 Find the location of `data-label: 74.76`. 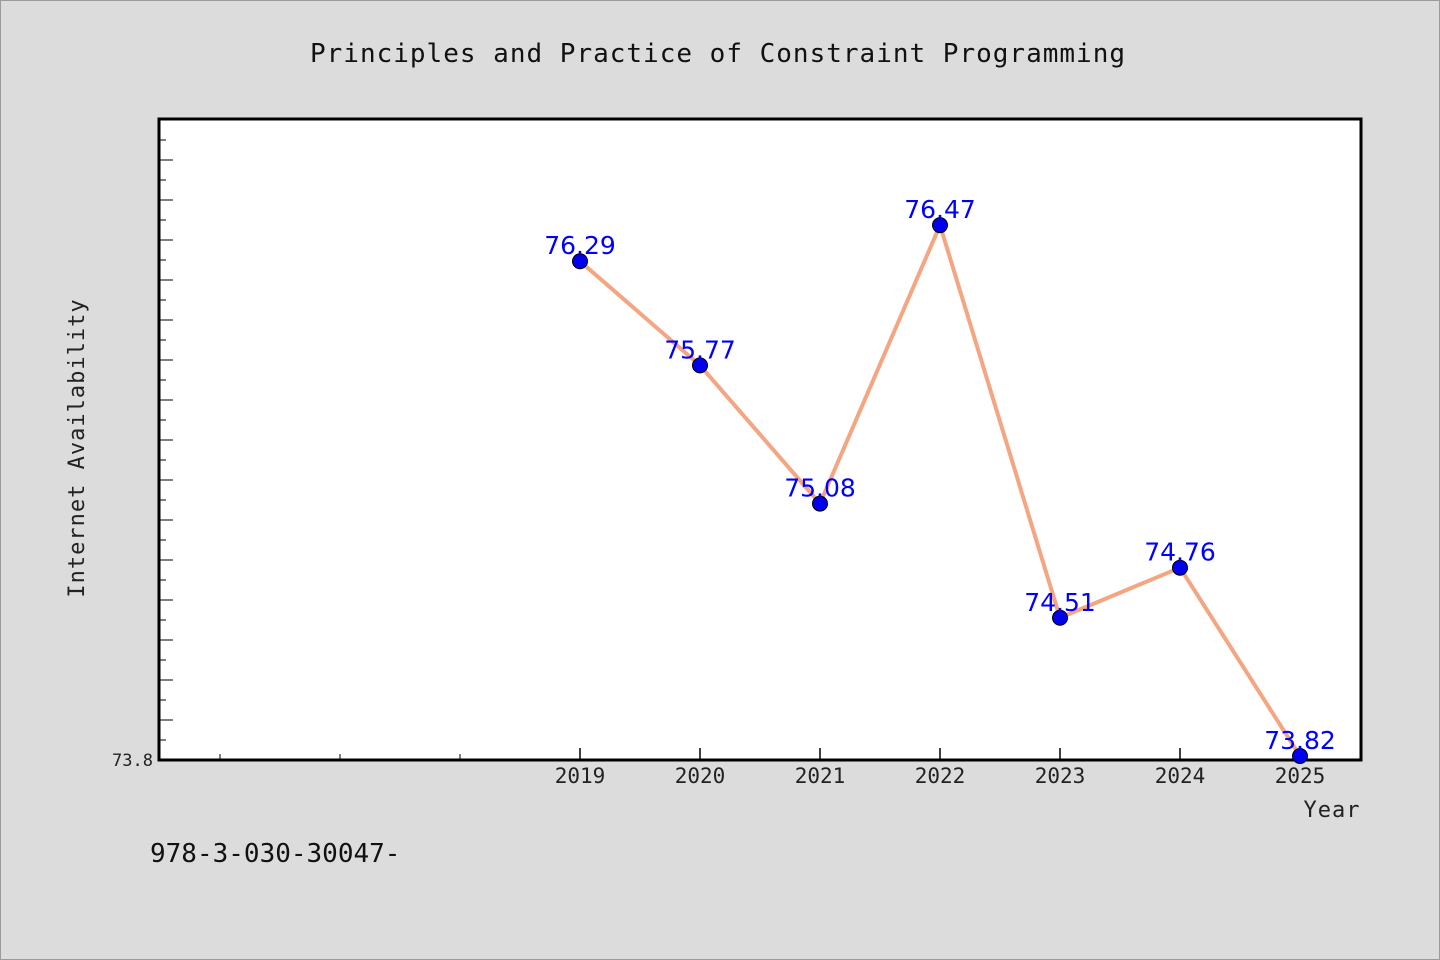

data-label: 74.76 is located at coordinates (1180, 552).